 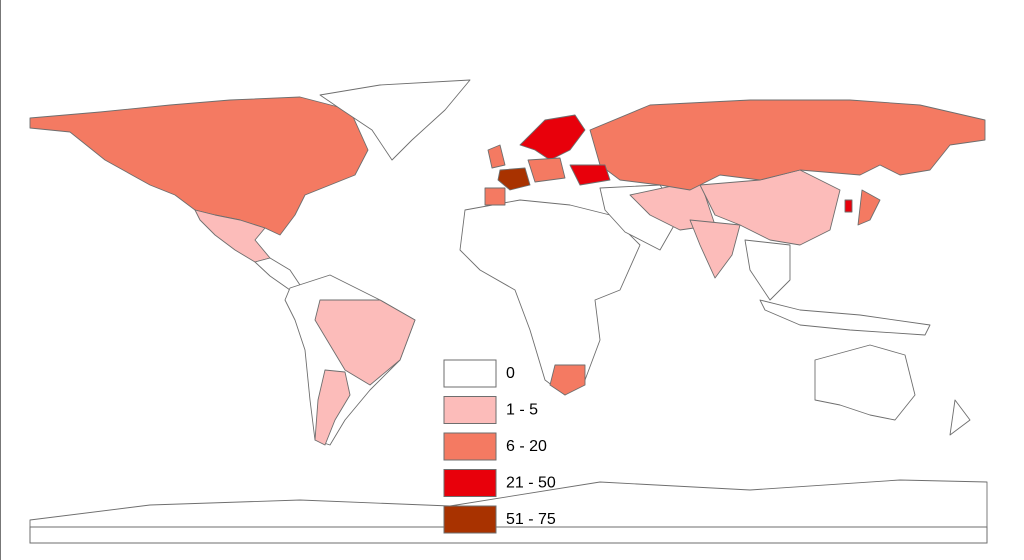 I want to click on new-zealand, so click(x=960, y=417).